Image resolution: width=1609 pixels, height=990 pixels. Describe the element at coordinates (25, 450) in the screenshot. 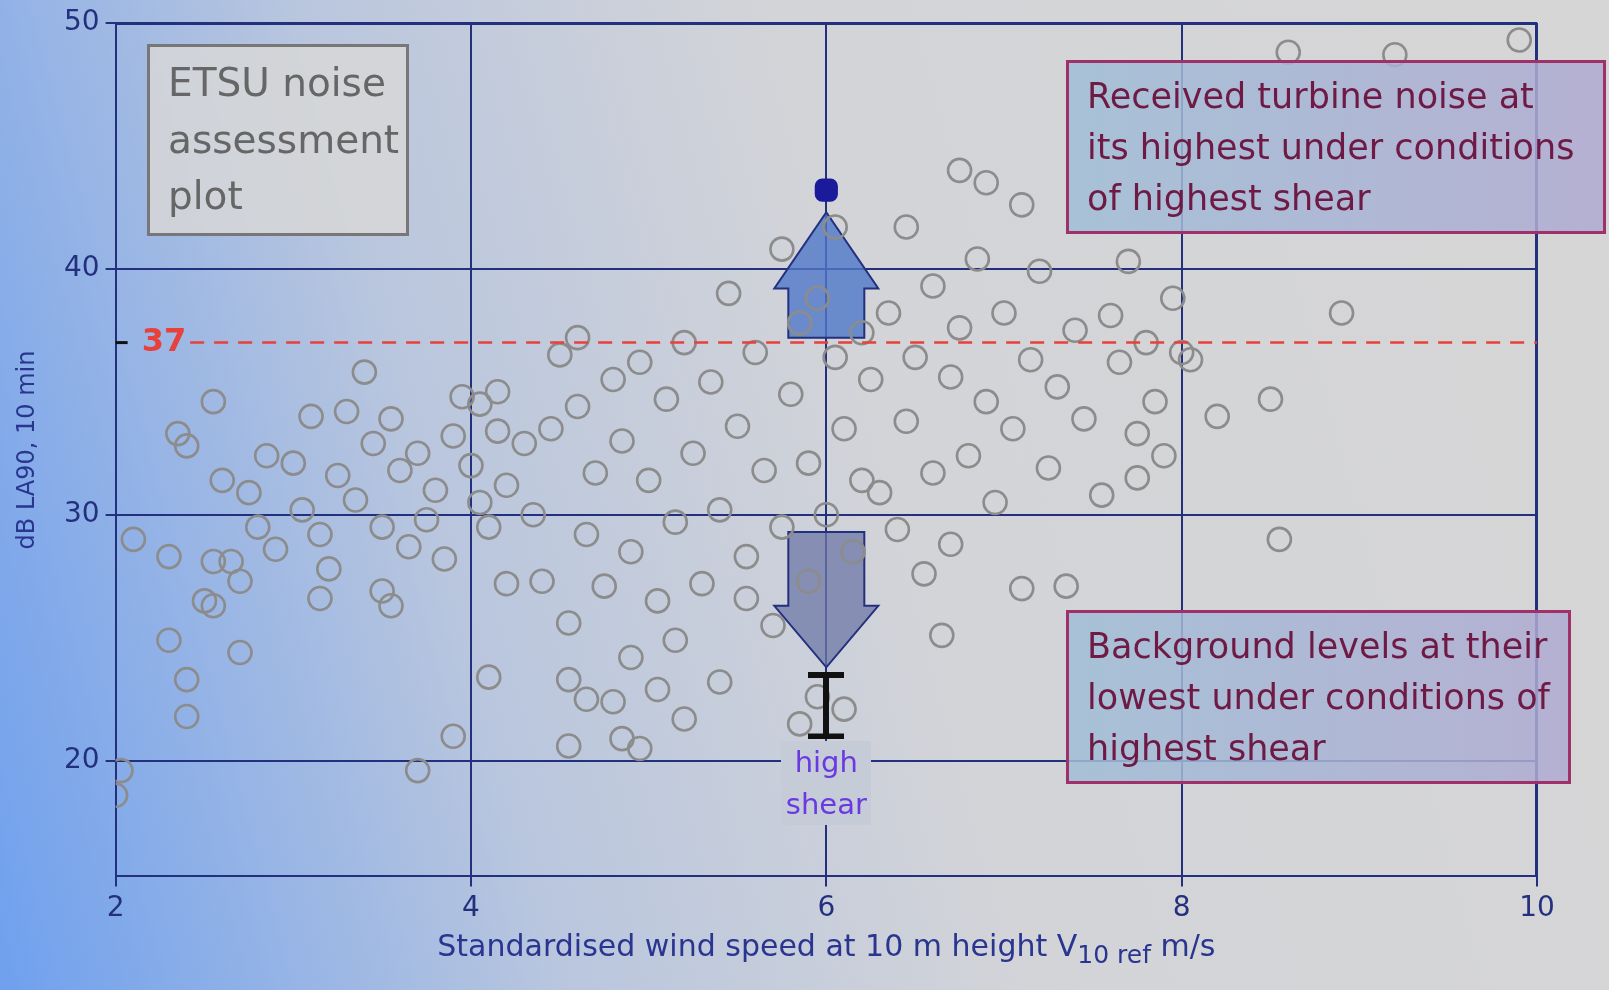

I see `y-axis-title: dB LA90, 10 min` at that location.